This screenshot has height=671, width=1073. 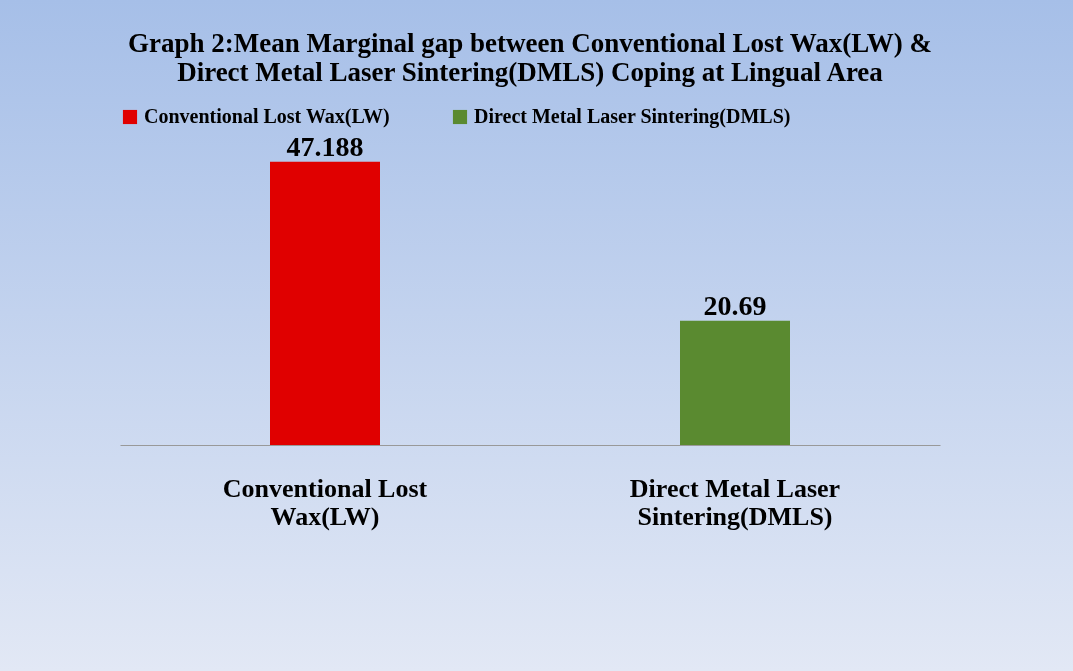 What do you see at coordinates (325, 146) in the screenshot?
I see `data-label: 47.188` at bounding box center [325, 146].